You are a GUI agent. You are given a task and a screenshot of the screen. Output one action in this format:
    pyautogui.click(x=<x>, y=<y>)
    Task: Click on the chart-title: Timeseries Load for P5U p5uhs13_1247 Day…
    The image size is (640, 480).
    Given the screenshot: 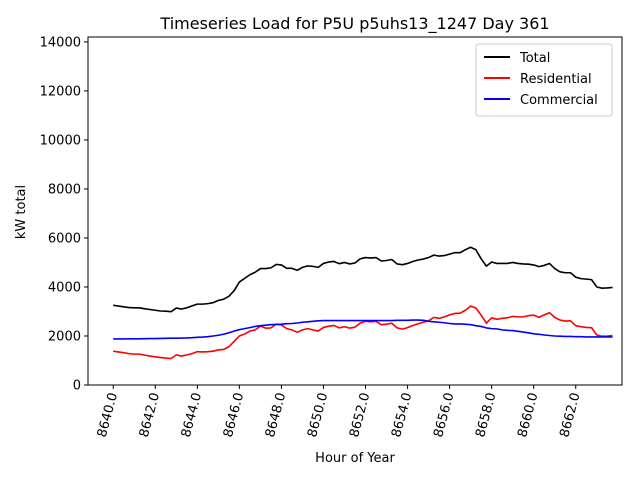 What is the action you would take?
    pyautogui.click(x=354, y=24)
    